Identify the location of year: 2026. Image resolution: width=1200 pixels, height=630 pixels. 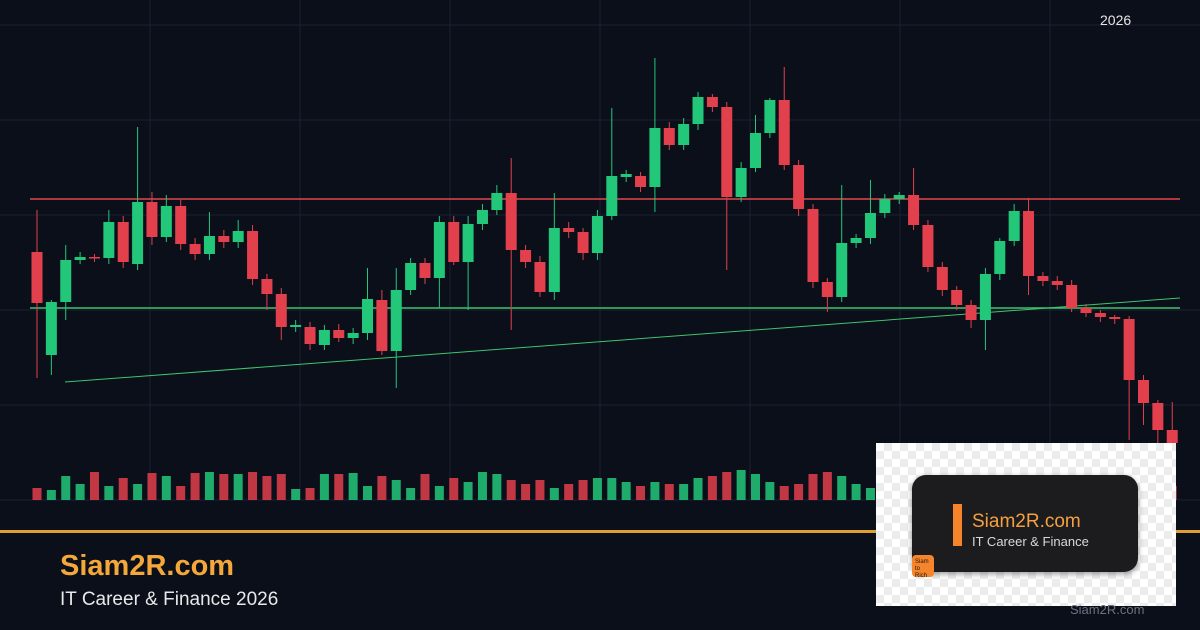
(1116, 20).